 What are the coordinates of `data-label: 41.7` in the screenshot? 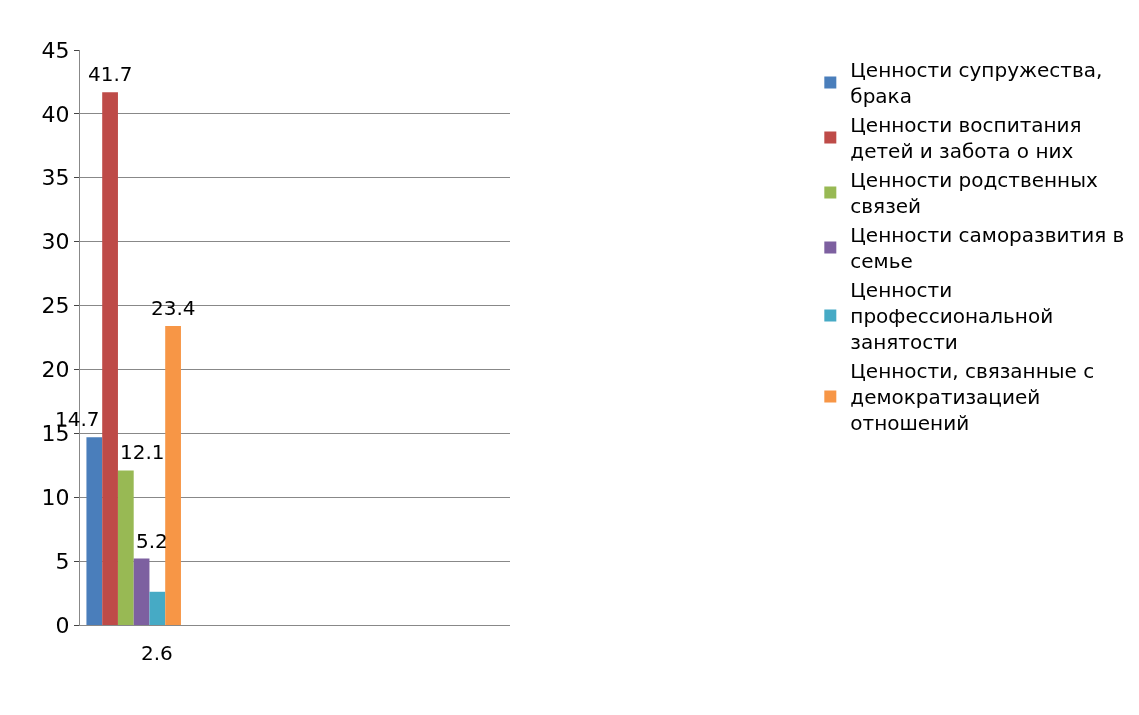 It's located at (110, 74).